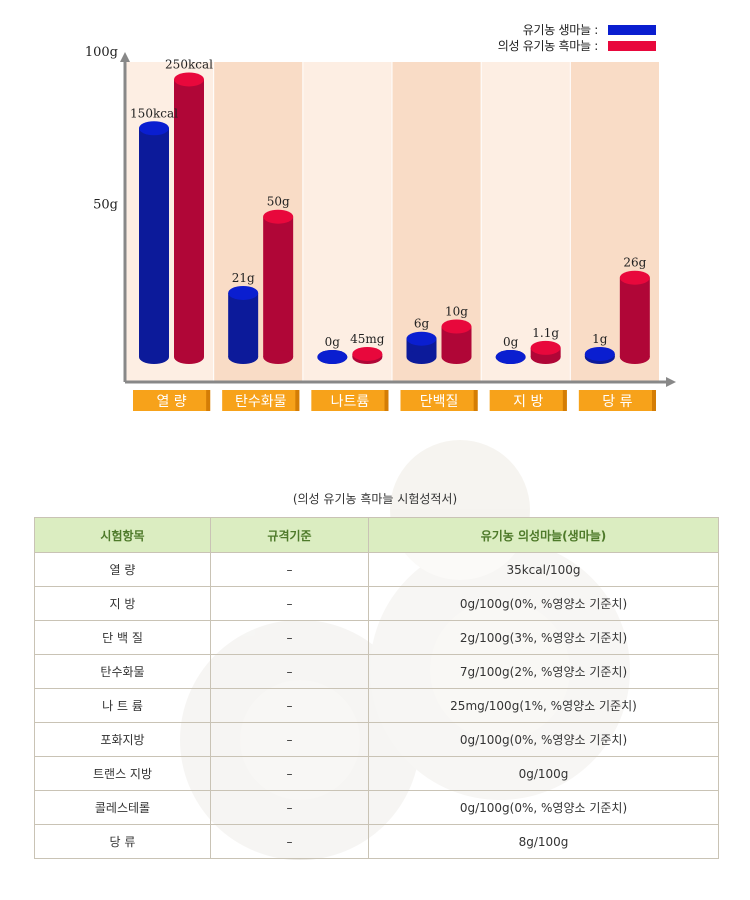  I want to click on table-row: 지 방 –0g/100g(0%, %영양소 기준치), so click(376, 603).